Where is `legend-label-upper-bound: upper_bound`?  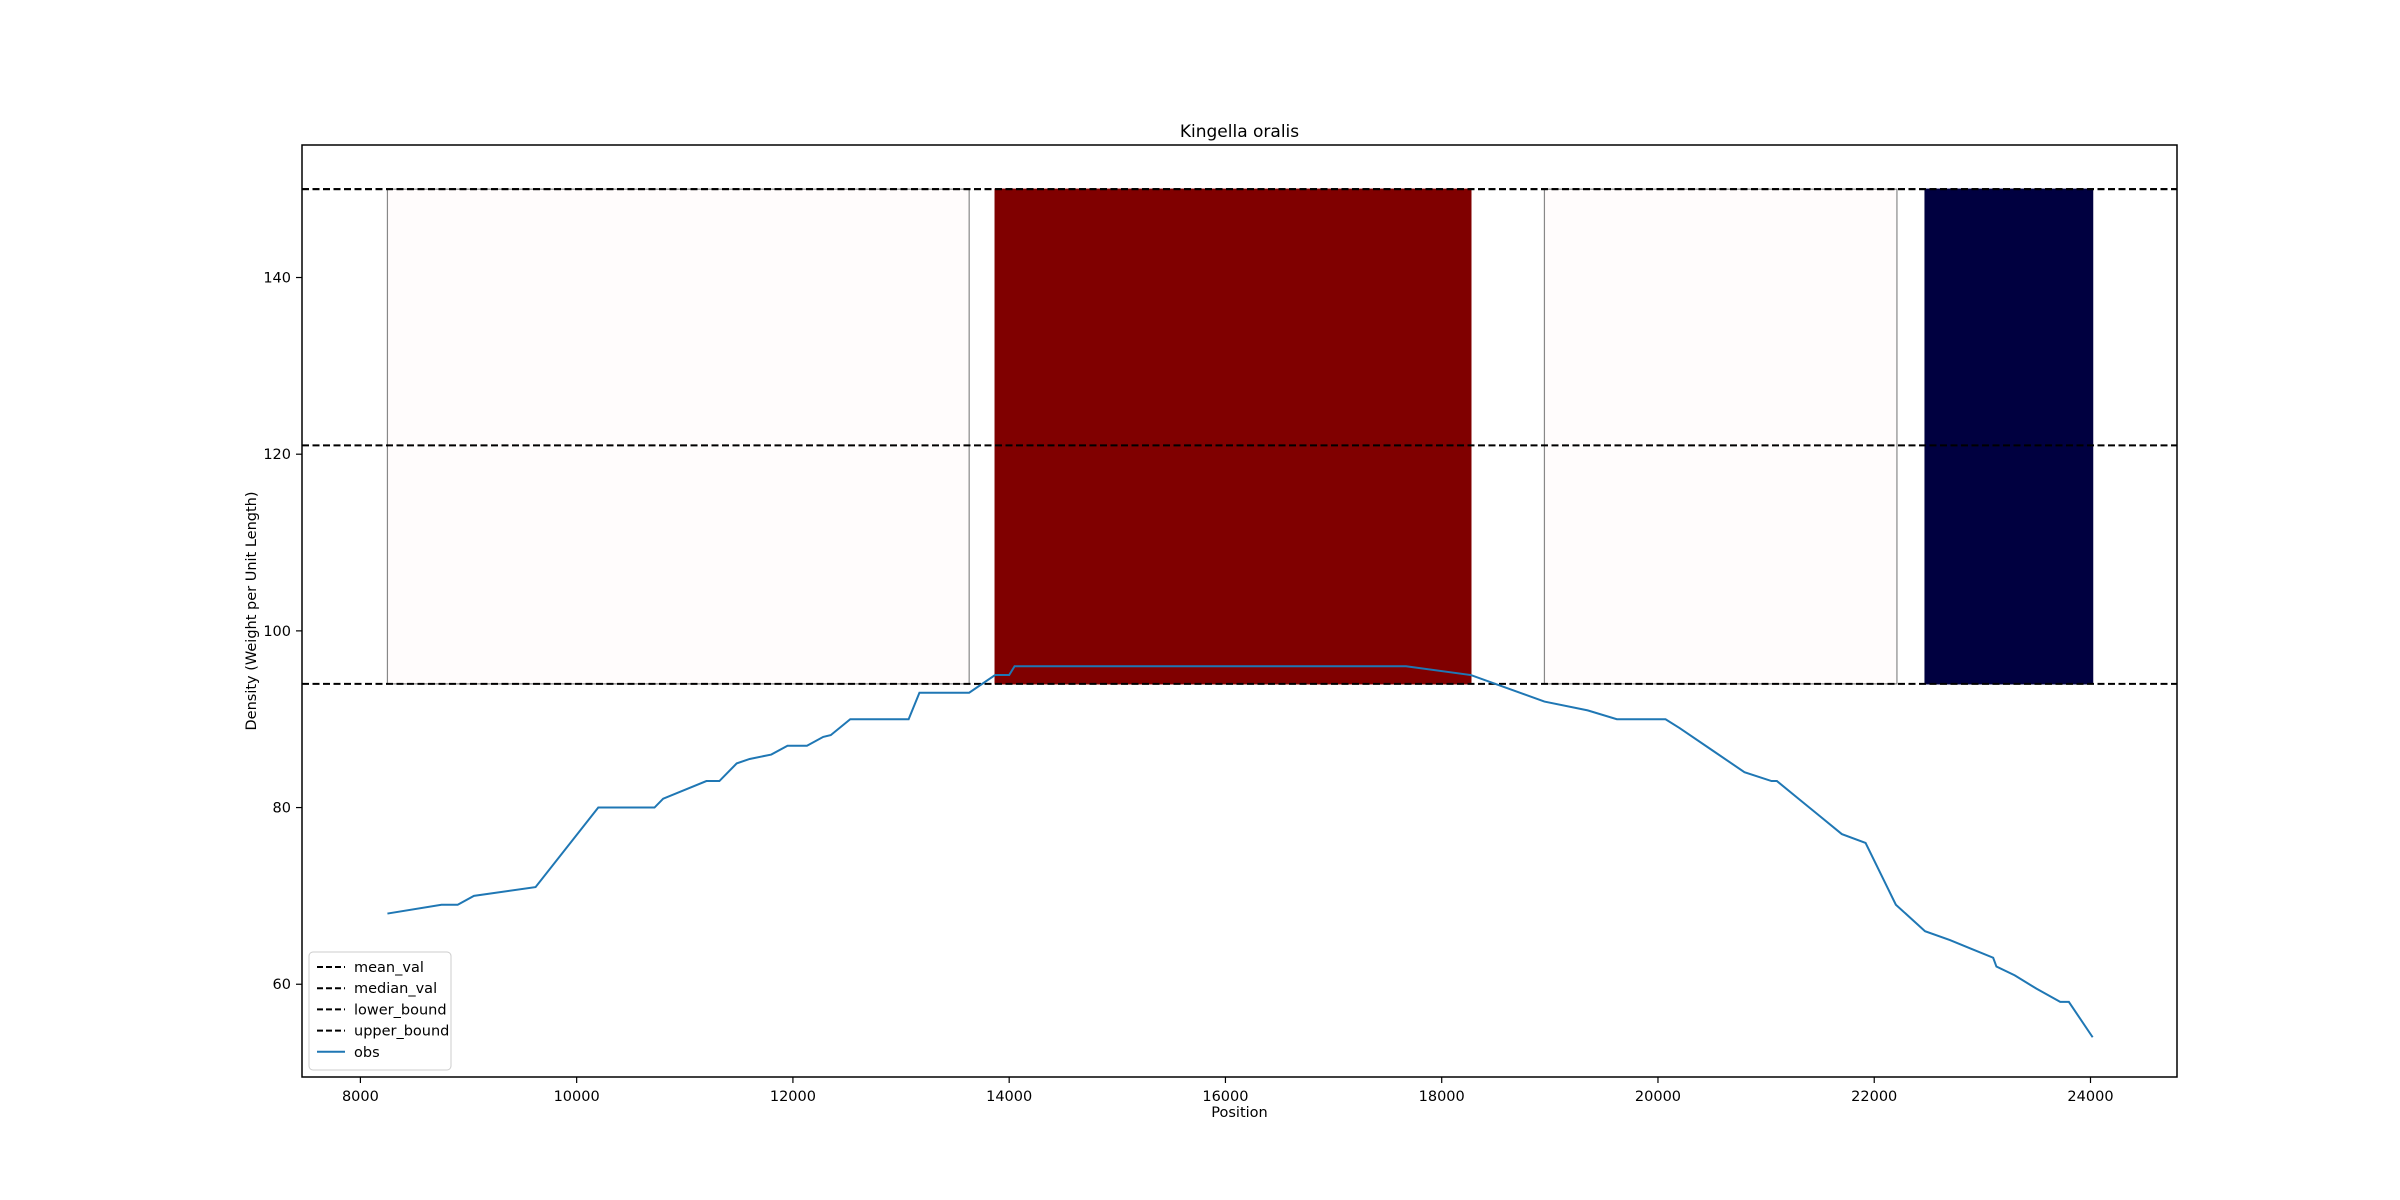
legend-label-upper-bound: upper_bound is located at coordinates (401, 1032).